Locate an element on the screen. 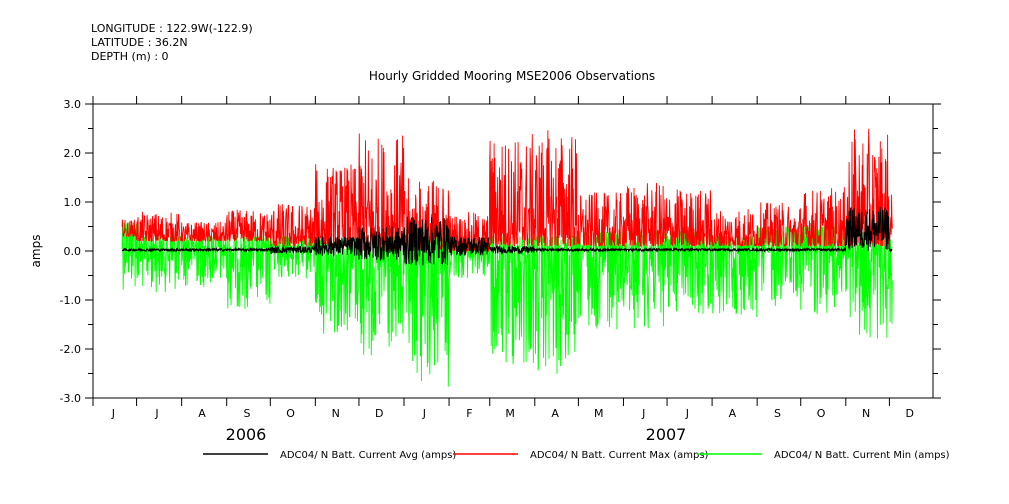  y-tick-label: 3.0 is located at coordinates (73, 104).